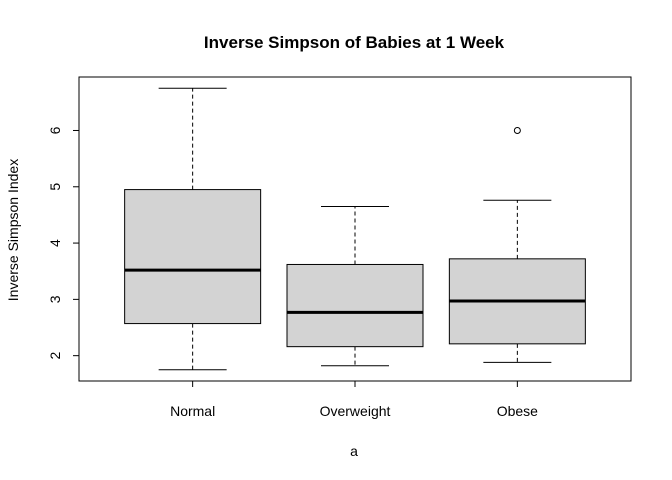  What do you see at coordinates (355, 411) in the screenshot?
I see `x-tick-label: Overweight` at bounding box center [355, 411].